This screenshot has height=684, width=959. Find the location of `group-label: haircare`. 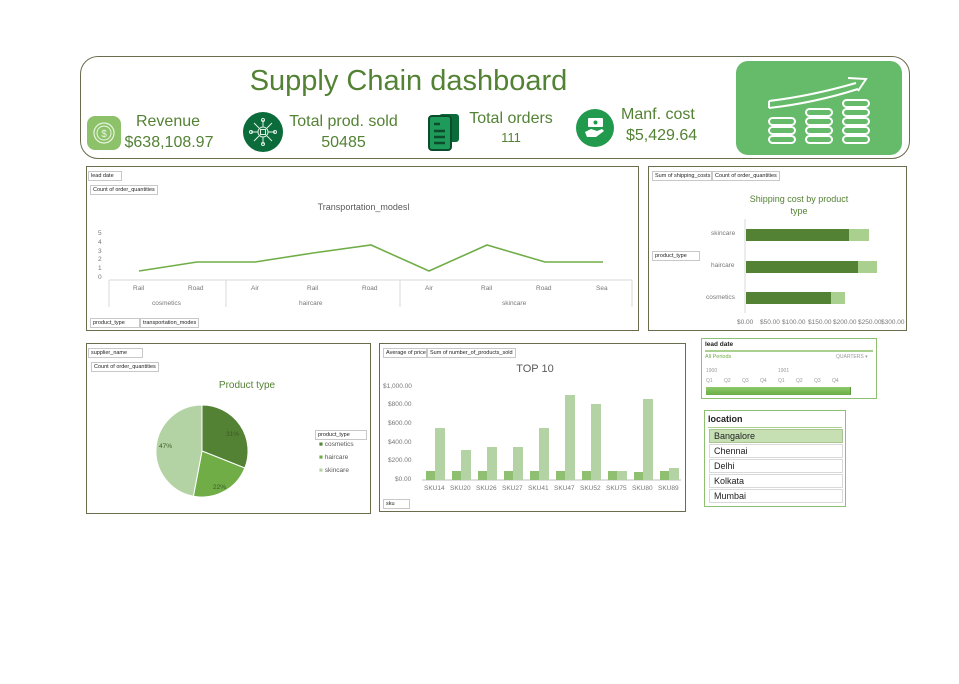

group-label: haircare is located at coordinates (311, 303).